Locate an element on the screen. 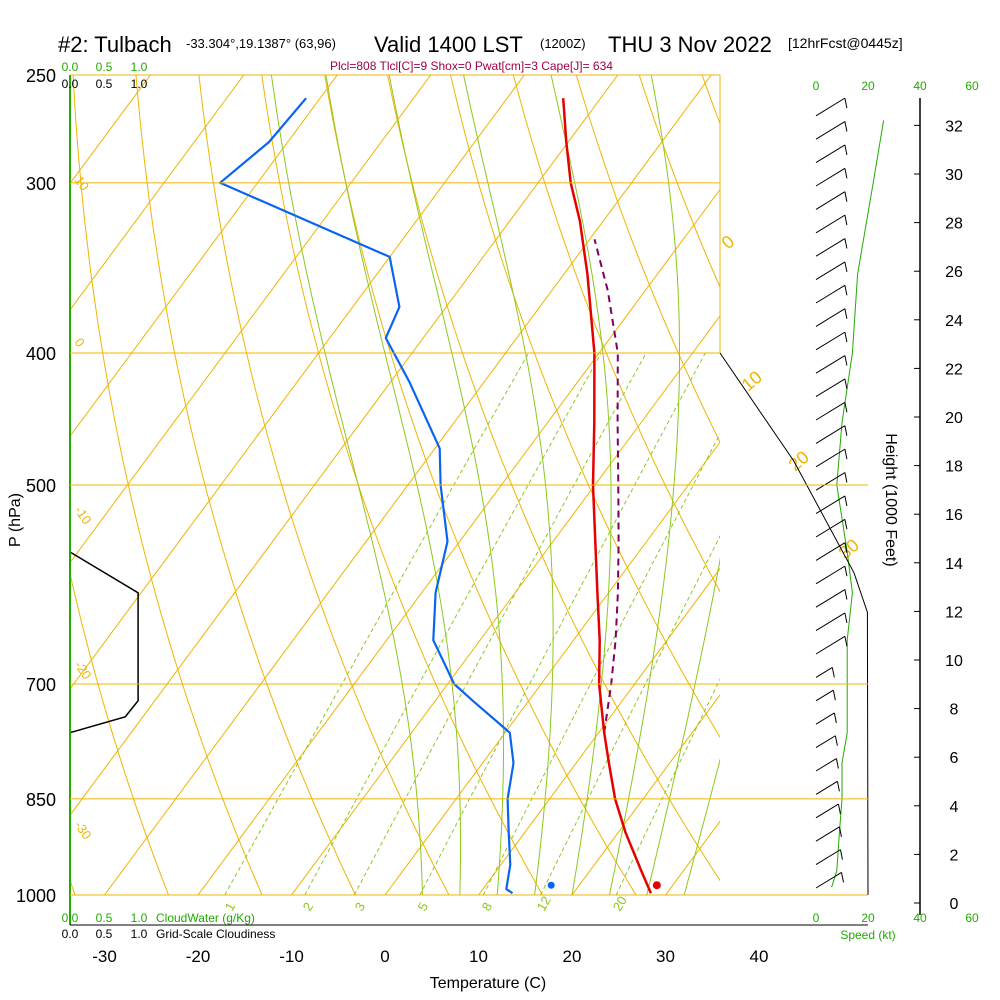 The image size is (1000, 1000). temperature-tick-label: -10 is located at coordinates (291, 956).